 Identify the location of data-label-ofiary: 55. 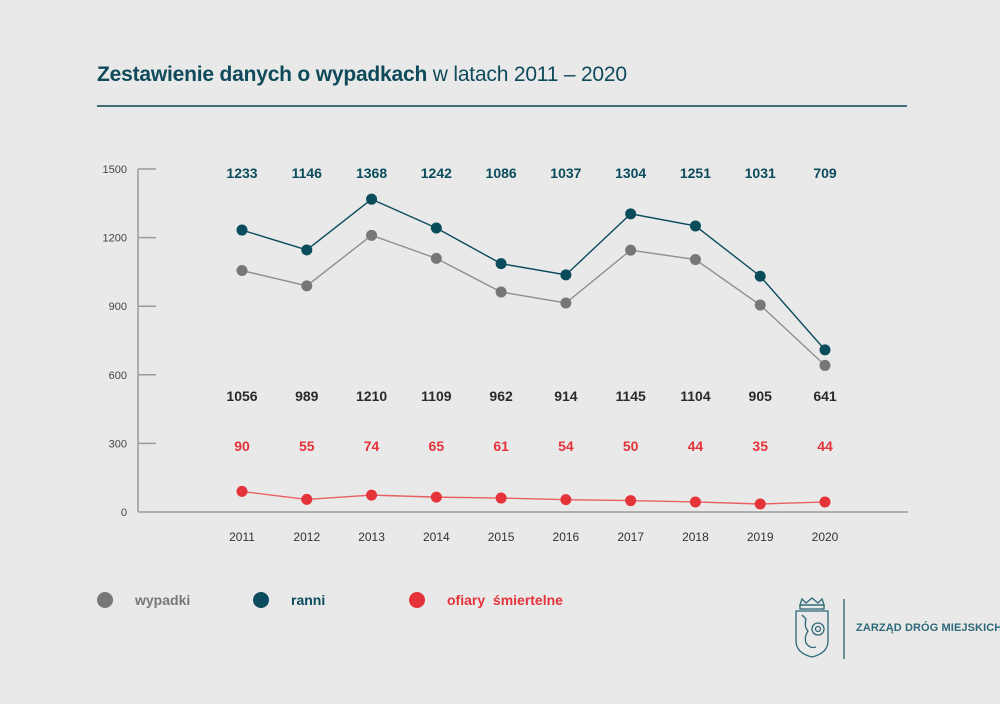
(307, 446).